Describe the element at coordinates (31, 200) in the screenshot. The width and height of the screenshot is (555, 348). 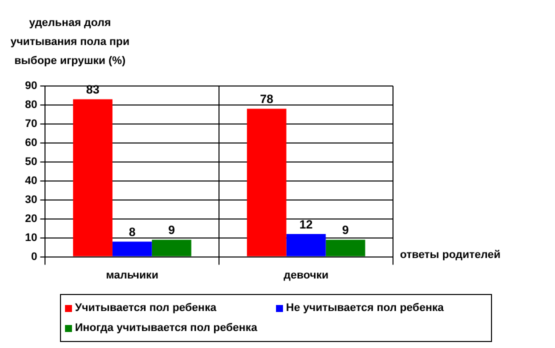
I see `y-tick-label: 30` at that location.